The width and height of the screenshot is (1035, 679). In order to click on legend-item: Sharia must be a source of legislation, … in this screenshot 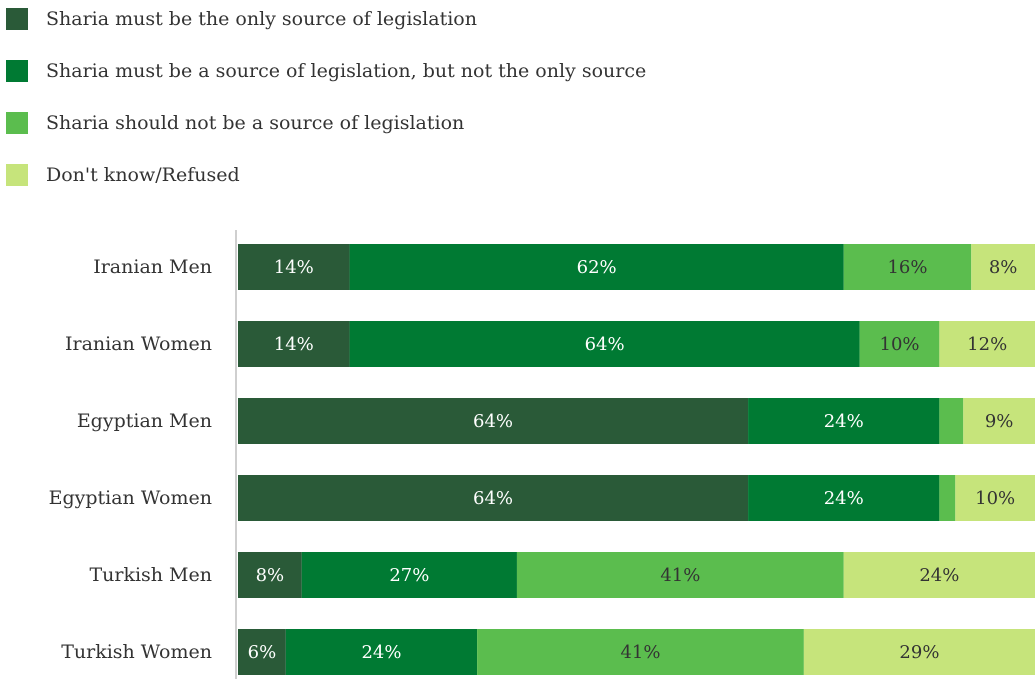, I will do `click(326, 71)`.